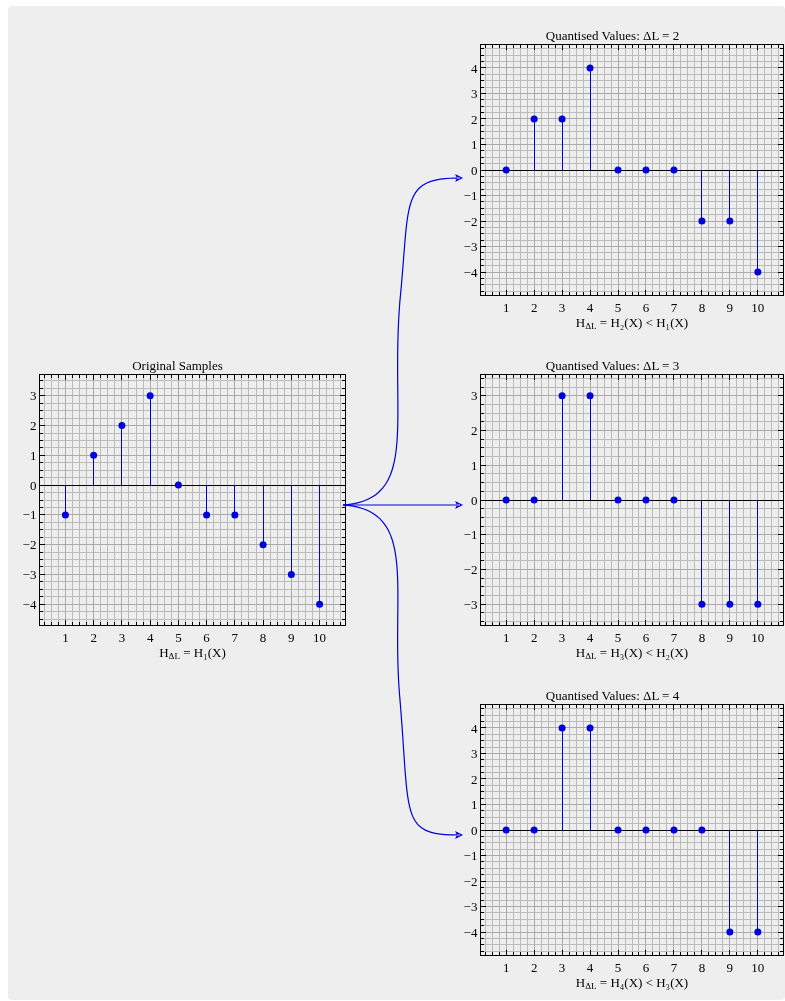 Image resolution: width=785 pixels, height=1001 pixels. What do you see at coordinates (612, 695) in the screenshot?
I see `chart-title: Quantised Values: ΔL = 4` at bounding box center [612, 695].